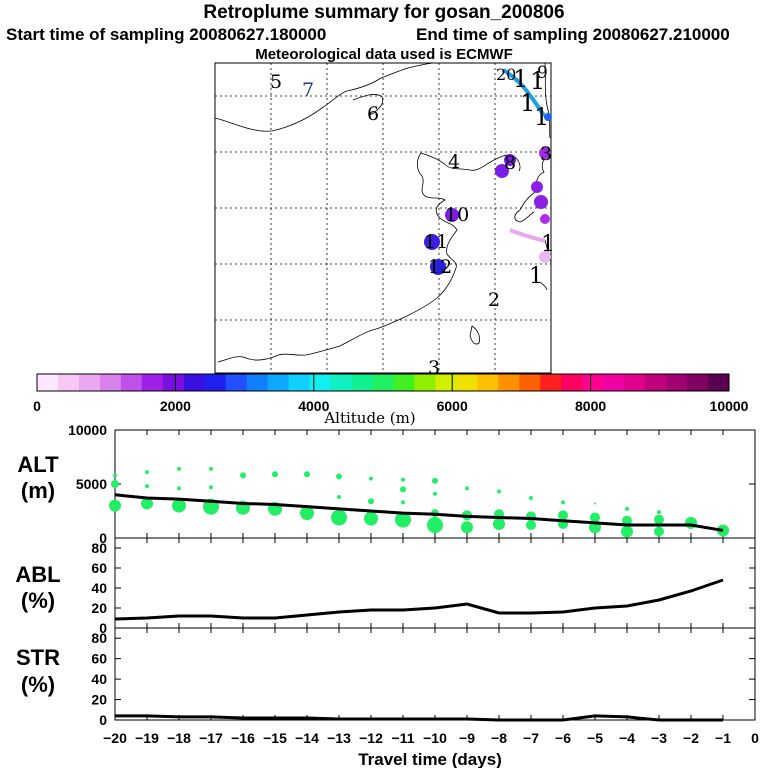 Image resolution: width=768 pixels, height=768 pixels. Describe the element at coordinates (510, 163) in the screenshot. I see `day-label: 8` at that location.